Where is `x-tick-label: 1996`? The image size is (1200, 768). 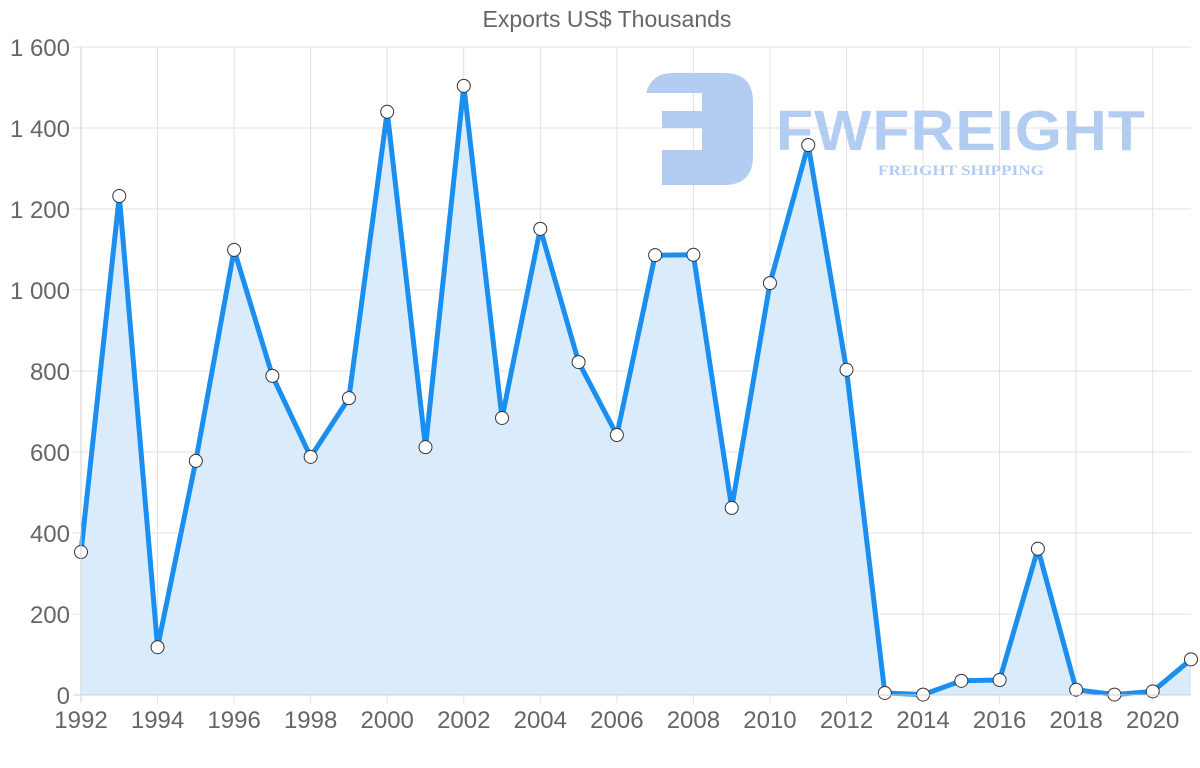 x-tick-label: 1996 is located at coordinates (233, 720).